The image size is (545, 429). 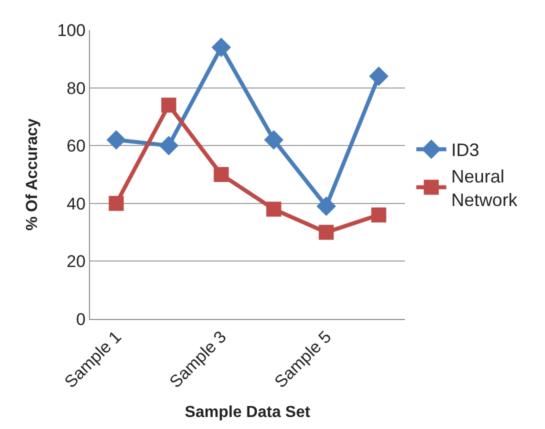 I want to click on y-tick-label: 80, so click(x=76, y=88).